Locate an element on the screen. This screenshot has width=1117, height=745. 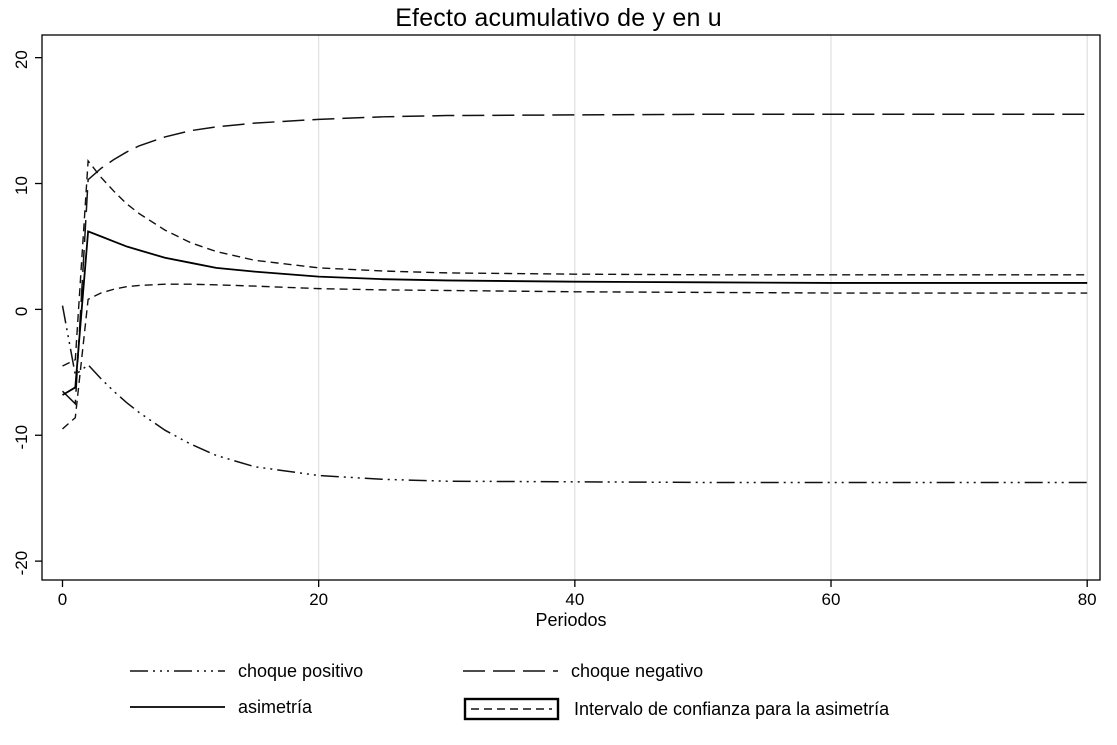
x-tick-label-20: 20 is located at coordinates (318, 599).